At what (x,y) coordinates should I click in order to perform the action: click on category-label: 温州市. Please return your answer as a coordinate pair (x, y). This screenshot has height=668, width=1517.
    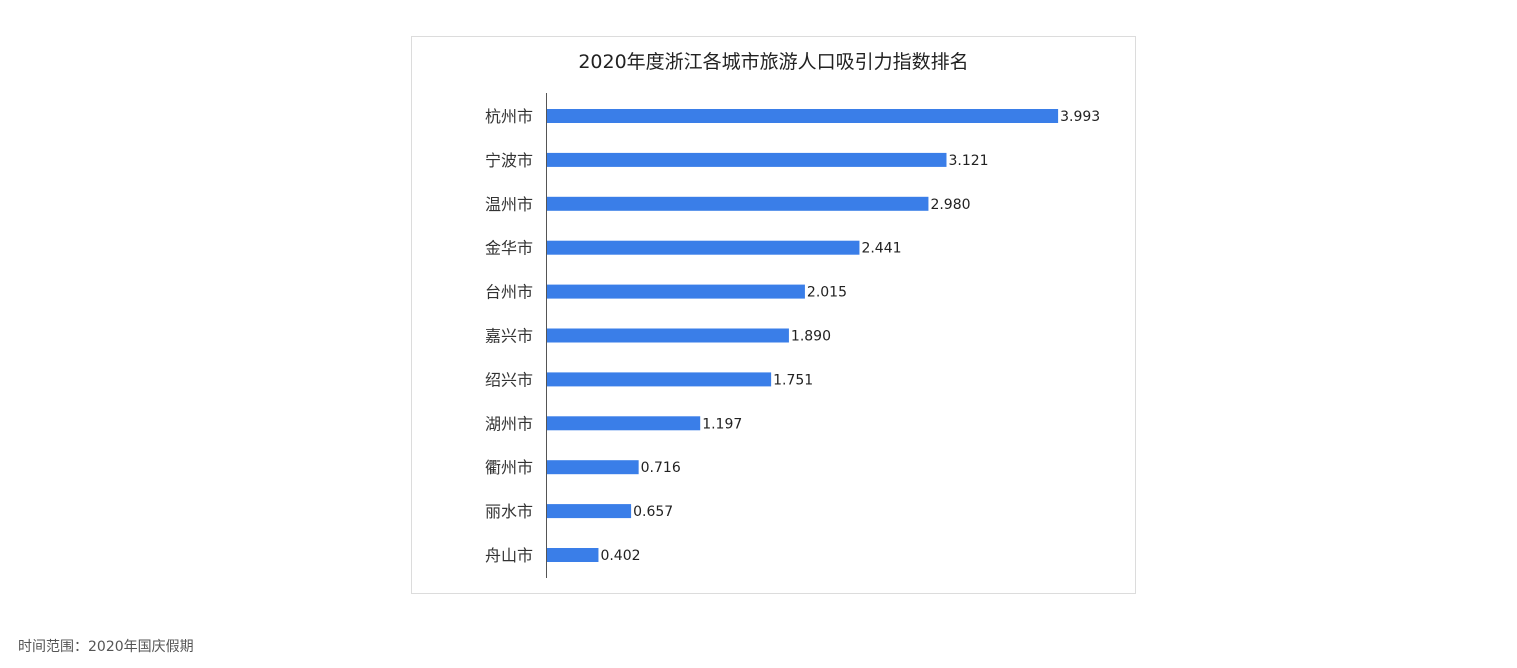
    Looking at the image, I should click on (509, 204).